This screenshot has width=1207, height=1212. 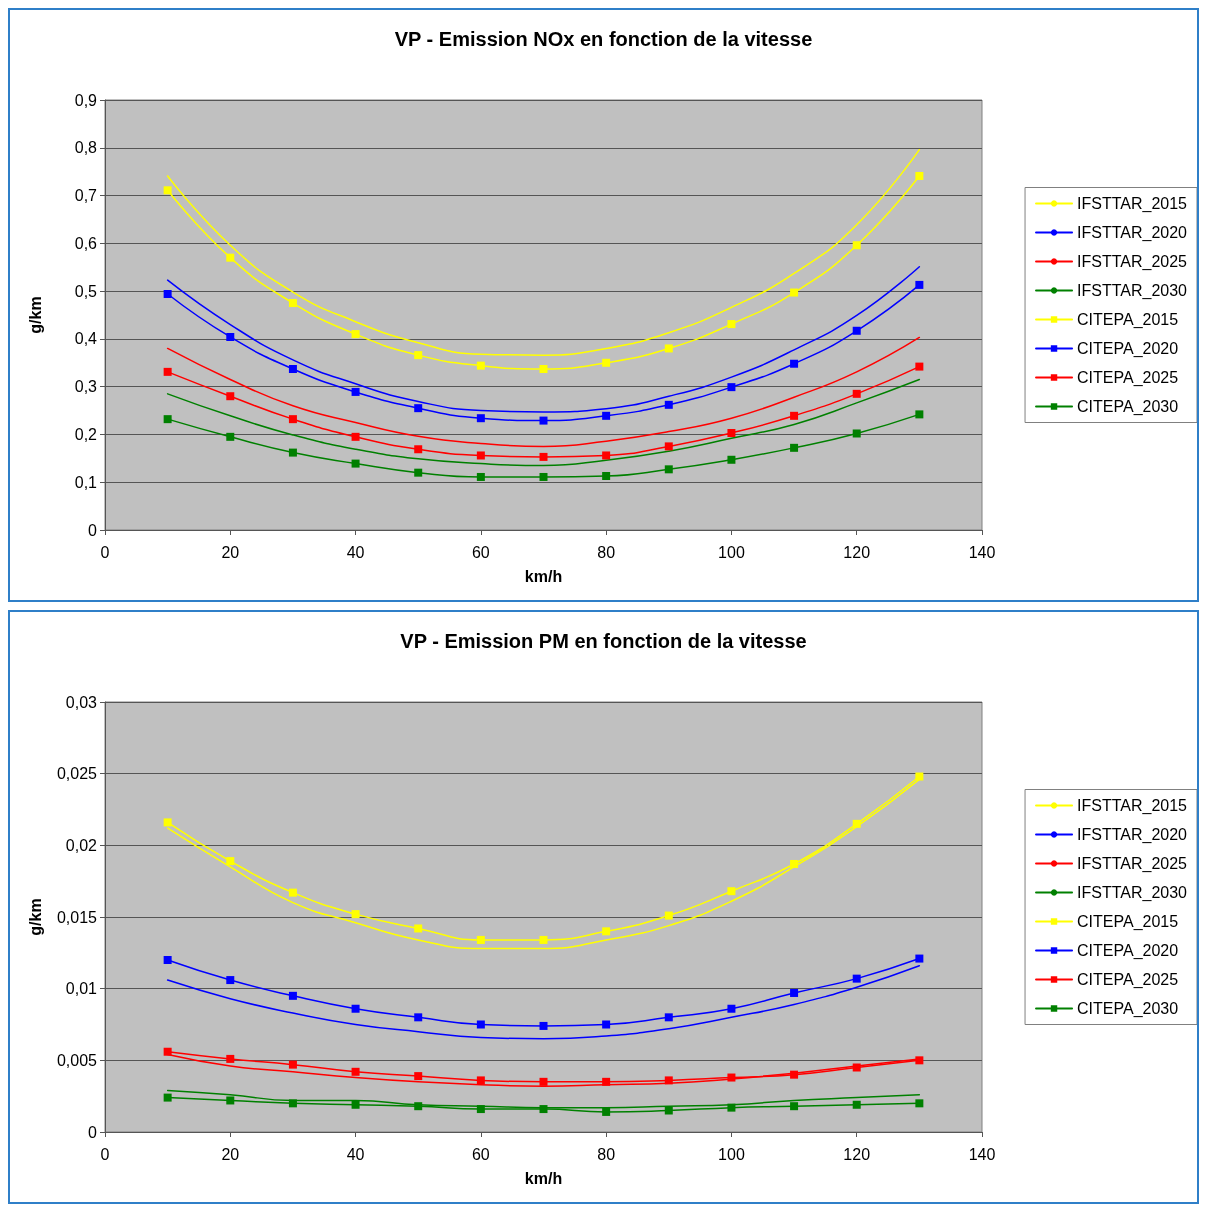 I want to click on x-tick-label: 140, so click(x=982, y=552).